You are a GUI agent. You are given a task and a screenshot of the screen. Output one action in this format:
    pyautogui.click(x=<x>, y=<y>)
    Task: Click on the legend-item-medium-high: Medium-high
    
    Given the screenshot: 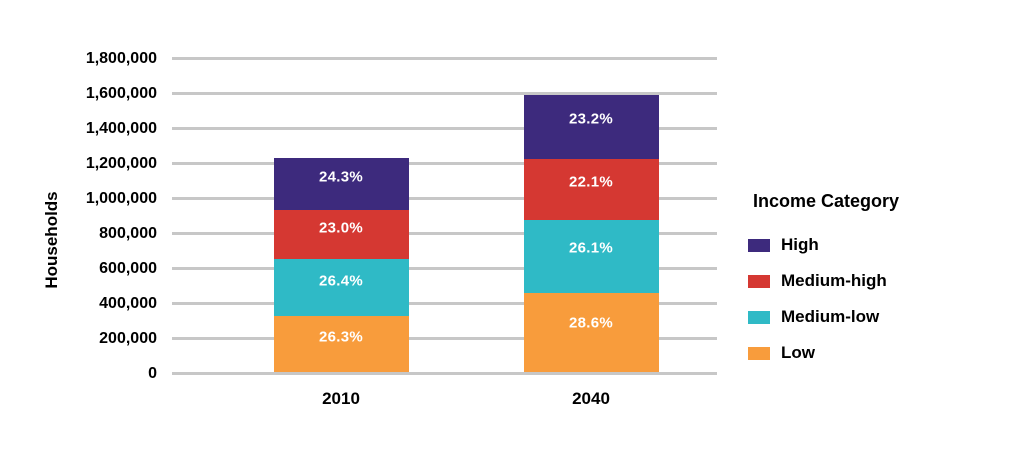 What is the action you would take?
    pyautogui.click(x=868, y=281)
    